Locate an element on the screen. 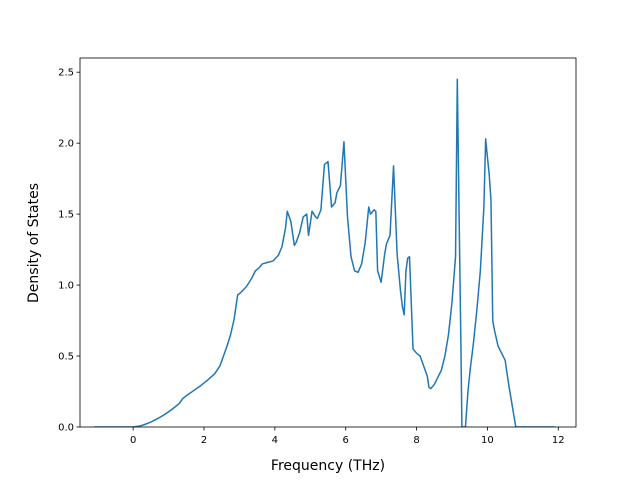 This screenshot has height=480, width=640. x-tick-label: 2 is located at coordinates (204, 440).